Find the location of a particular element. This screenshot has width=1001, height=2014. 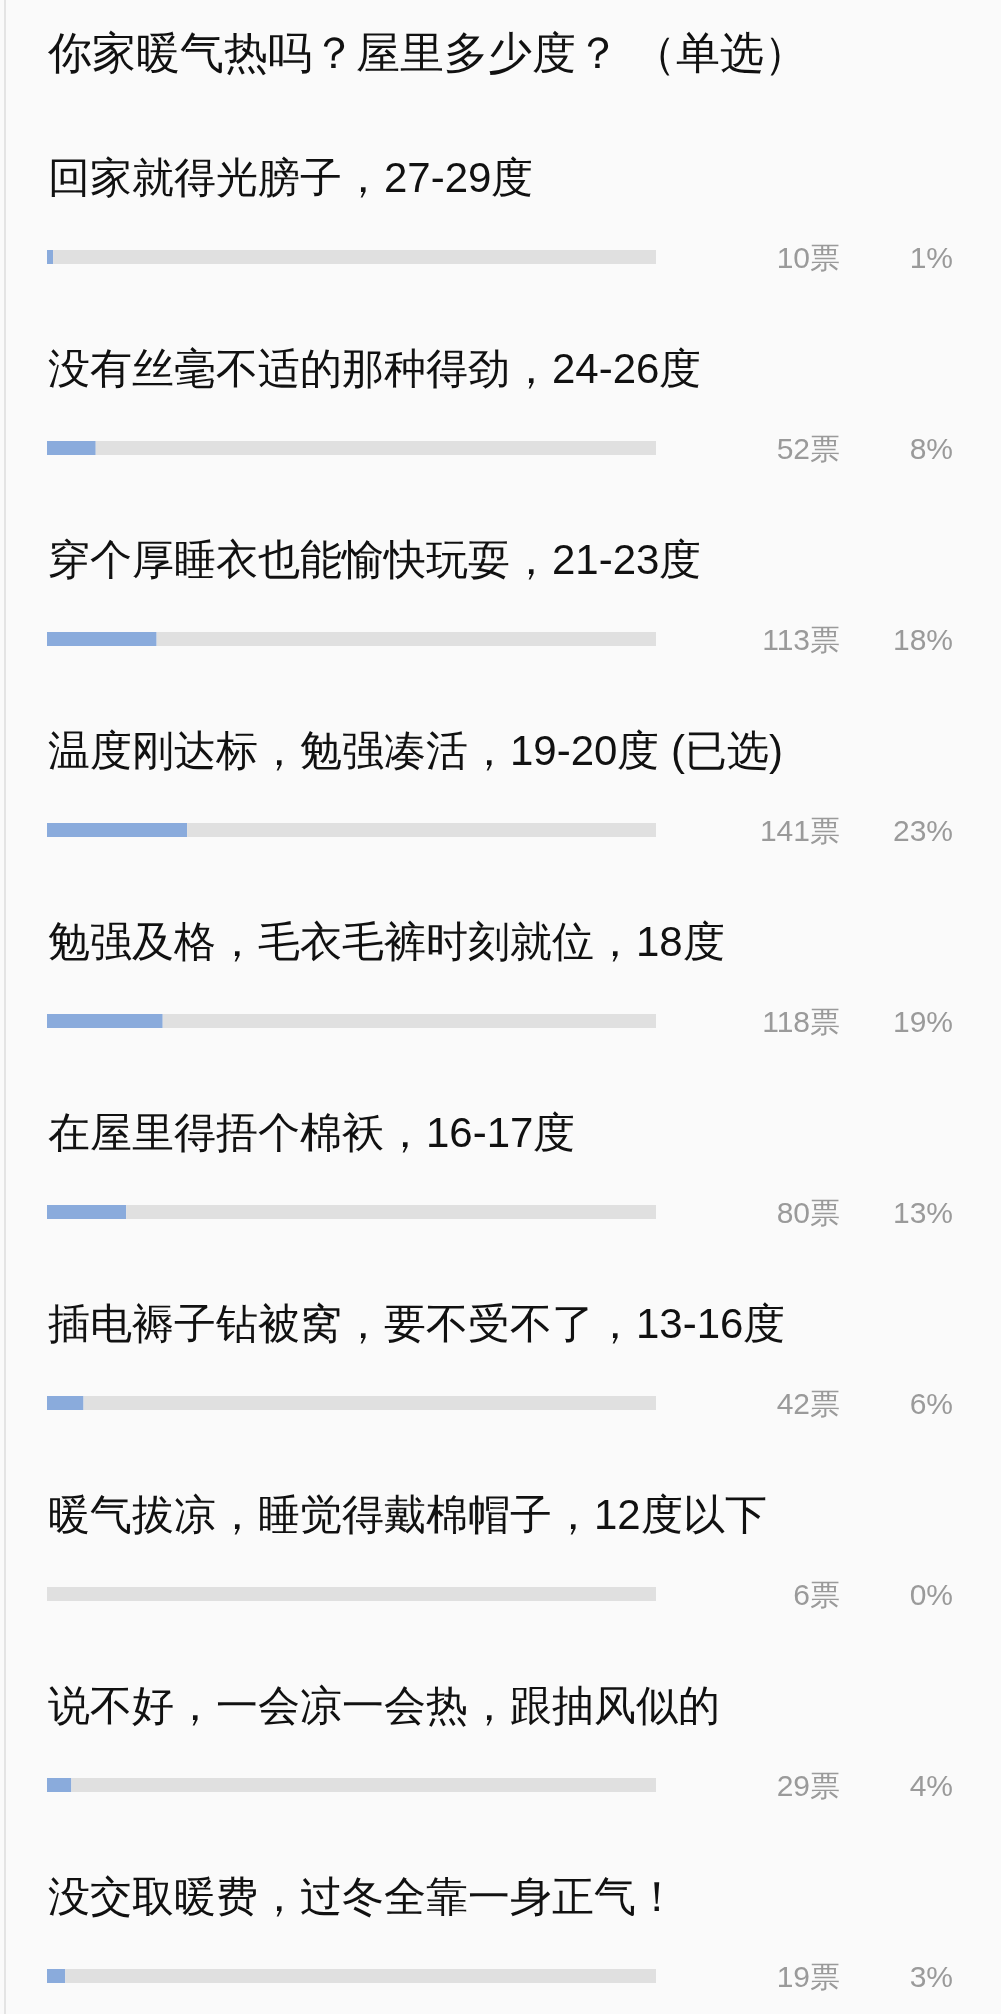

value-label: 0% is located at coordinates (931, 1594).